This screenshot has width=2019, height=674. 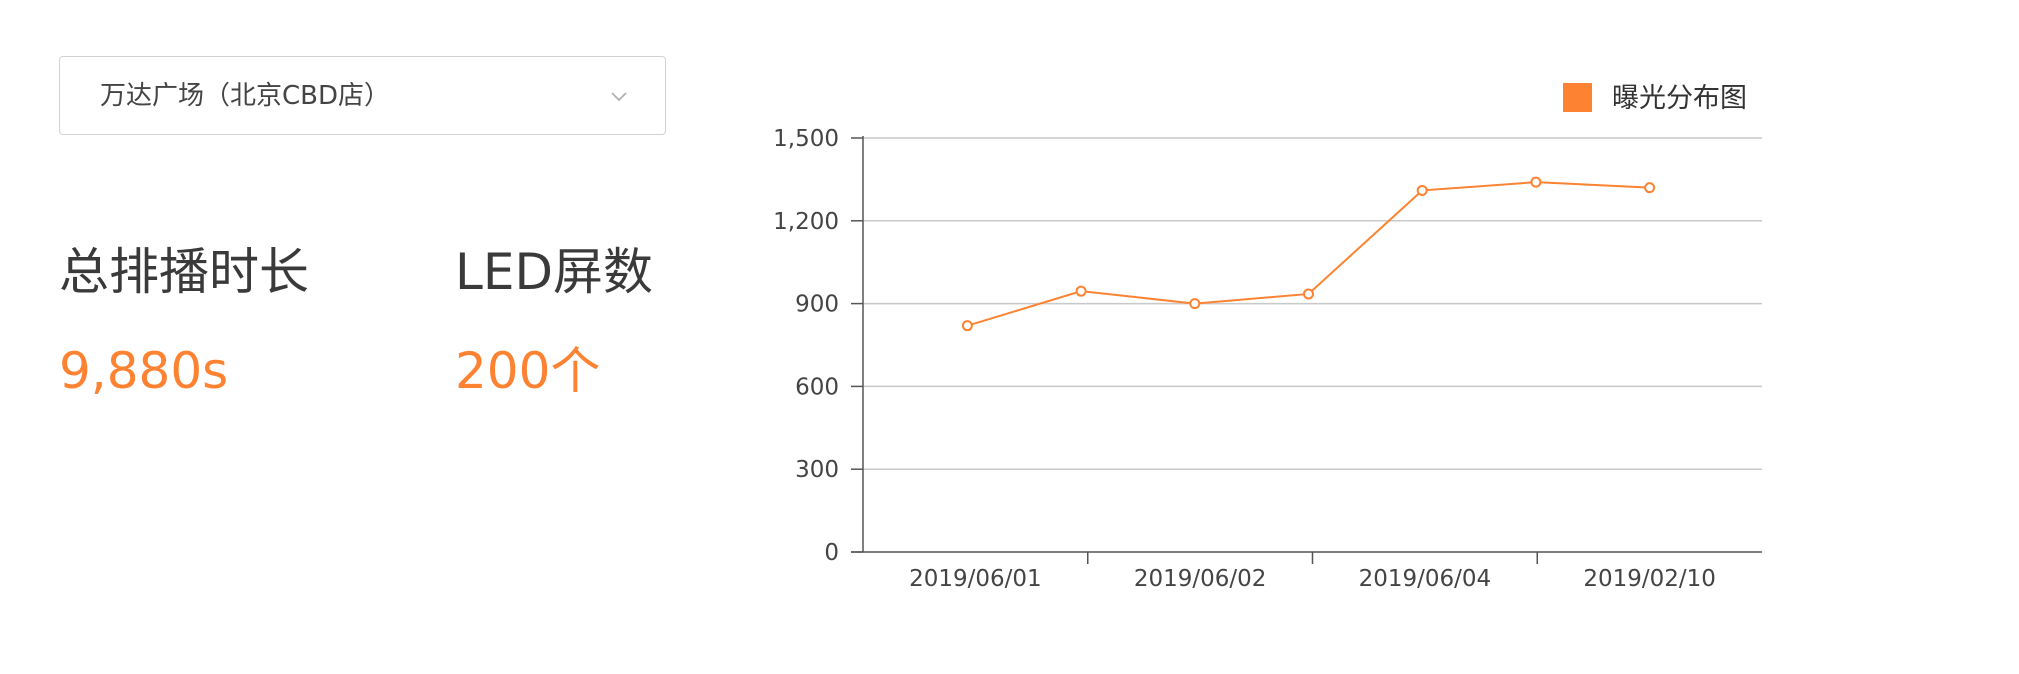 I want to click on x-tick-label: 2019/06/02, so click(x=1200, y=579).